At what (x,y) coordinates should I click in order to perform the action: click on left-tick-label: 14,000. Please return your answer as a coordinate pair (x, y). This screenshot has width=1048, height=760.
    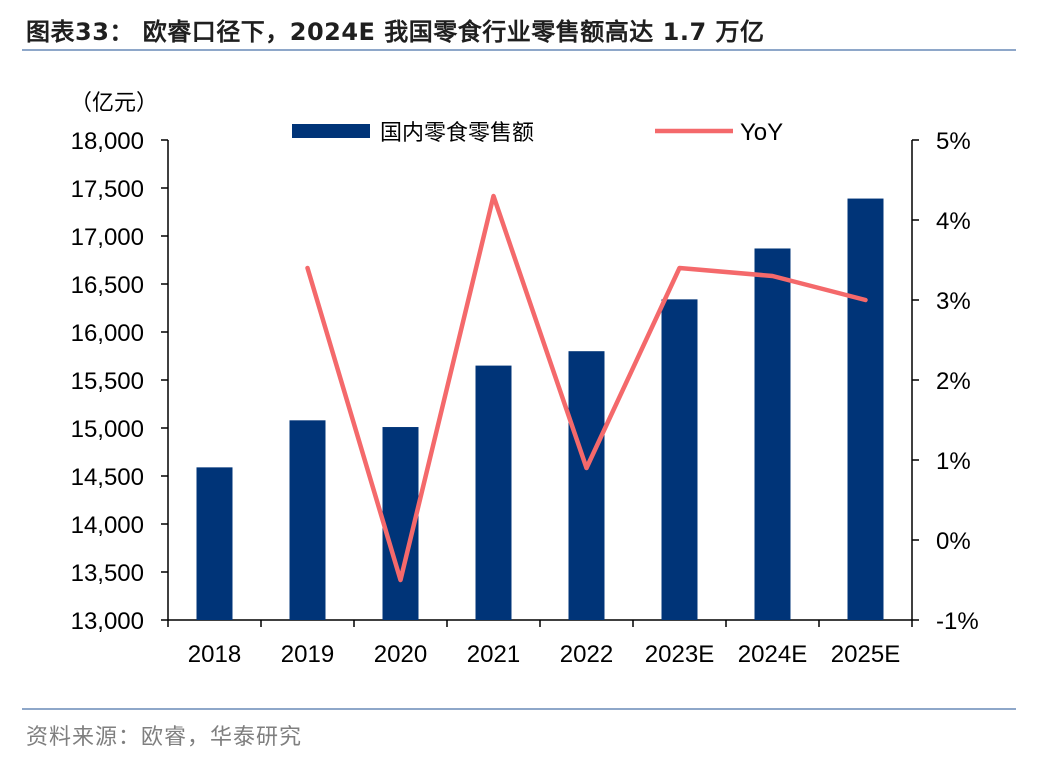
    Looking at the image, I should click on (107, 525).